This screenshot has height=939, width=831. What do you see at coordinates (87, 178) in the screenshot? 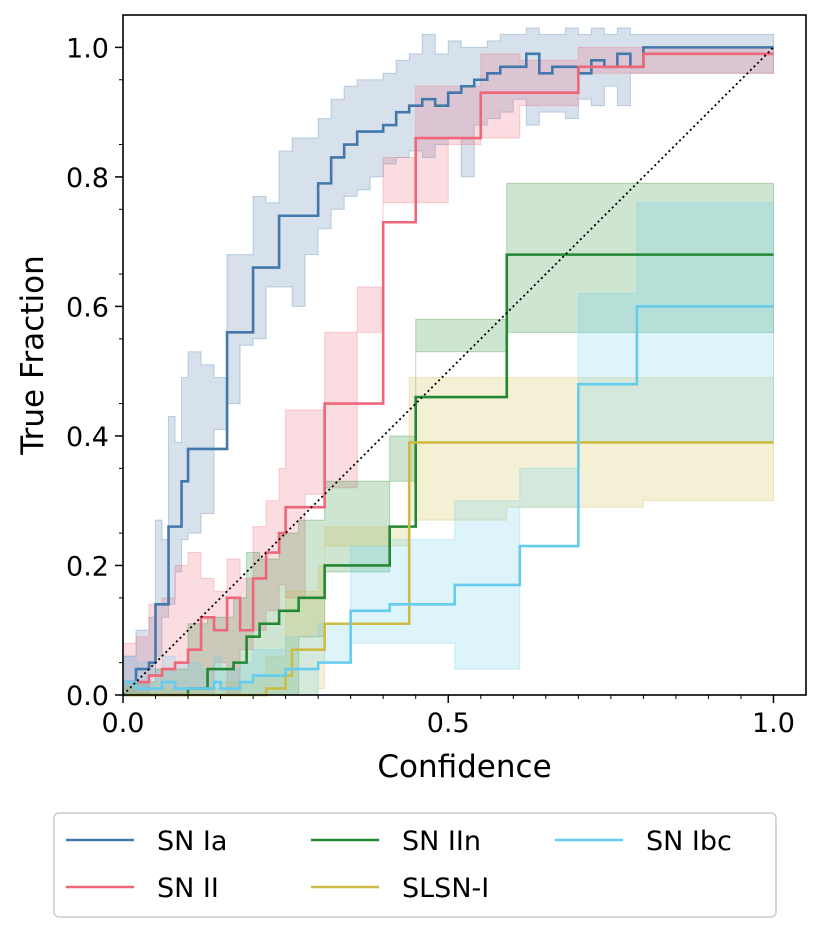
I see `y-tick-label: 0.8` at bounding box center [87, 178].